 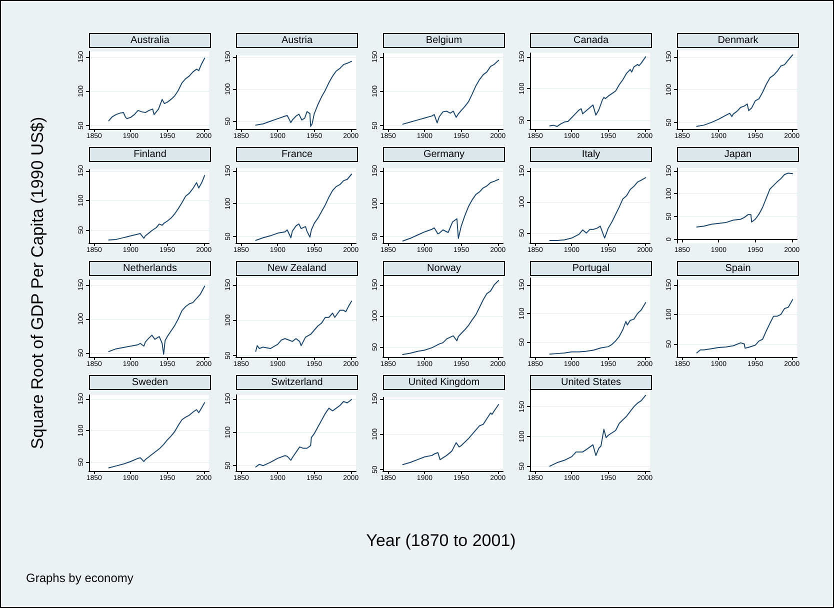 I want to click on chart-title: Spain, so click(x=738, y=268).